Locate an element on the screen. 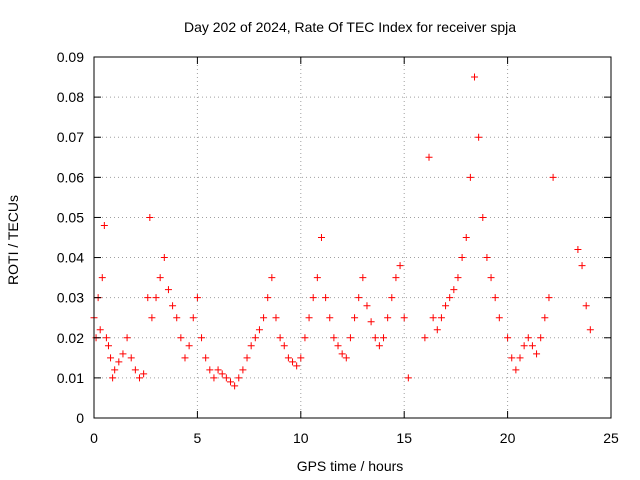  y-tick-label: 0.02 is located at coordinates (70, 338).